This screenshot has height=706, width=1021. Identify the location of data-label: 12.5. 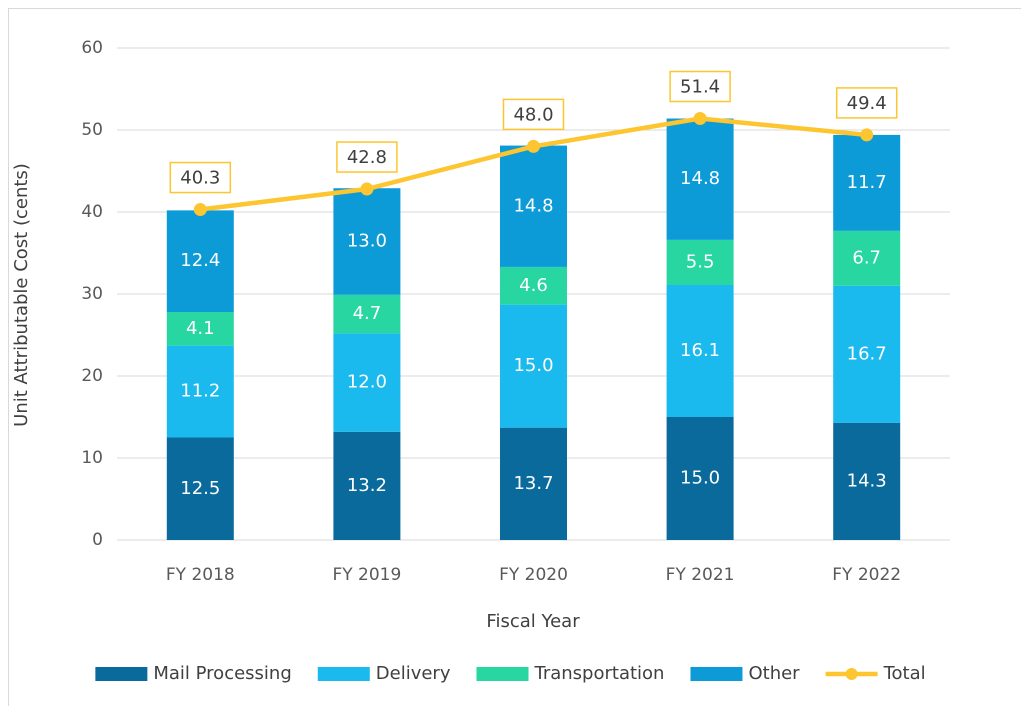
(200, 488).